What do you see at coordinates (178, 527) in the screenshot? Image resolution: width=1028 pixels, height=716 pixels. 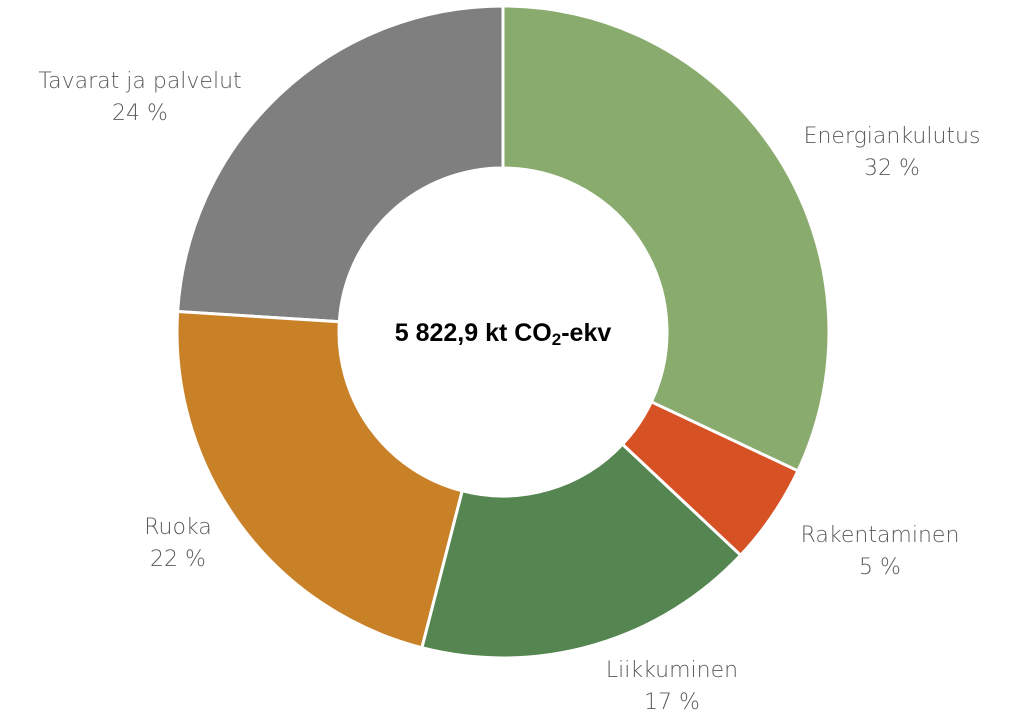 I see `slice-category-label: Ruoka` at bounding box center [178, 527].